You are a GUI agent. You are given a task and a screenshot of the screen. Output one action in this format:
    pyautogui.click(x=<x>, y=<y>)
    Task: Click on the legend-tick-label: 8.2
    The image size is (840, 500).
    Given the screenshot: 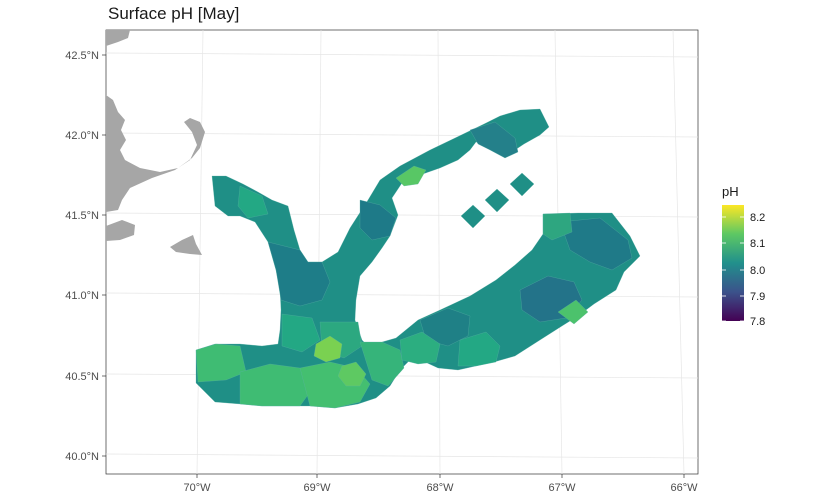 What is the action you would take?
    pyautogui.click(x=757, y=218)
    